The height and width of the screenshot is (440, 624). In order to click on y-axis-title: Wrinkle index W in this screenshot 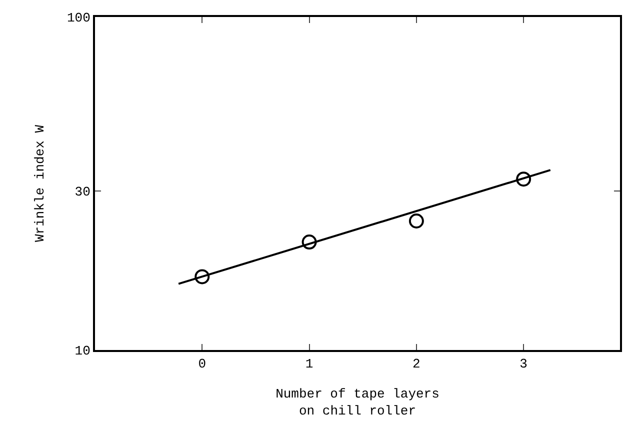, I will do `click(40, 183)`.